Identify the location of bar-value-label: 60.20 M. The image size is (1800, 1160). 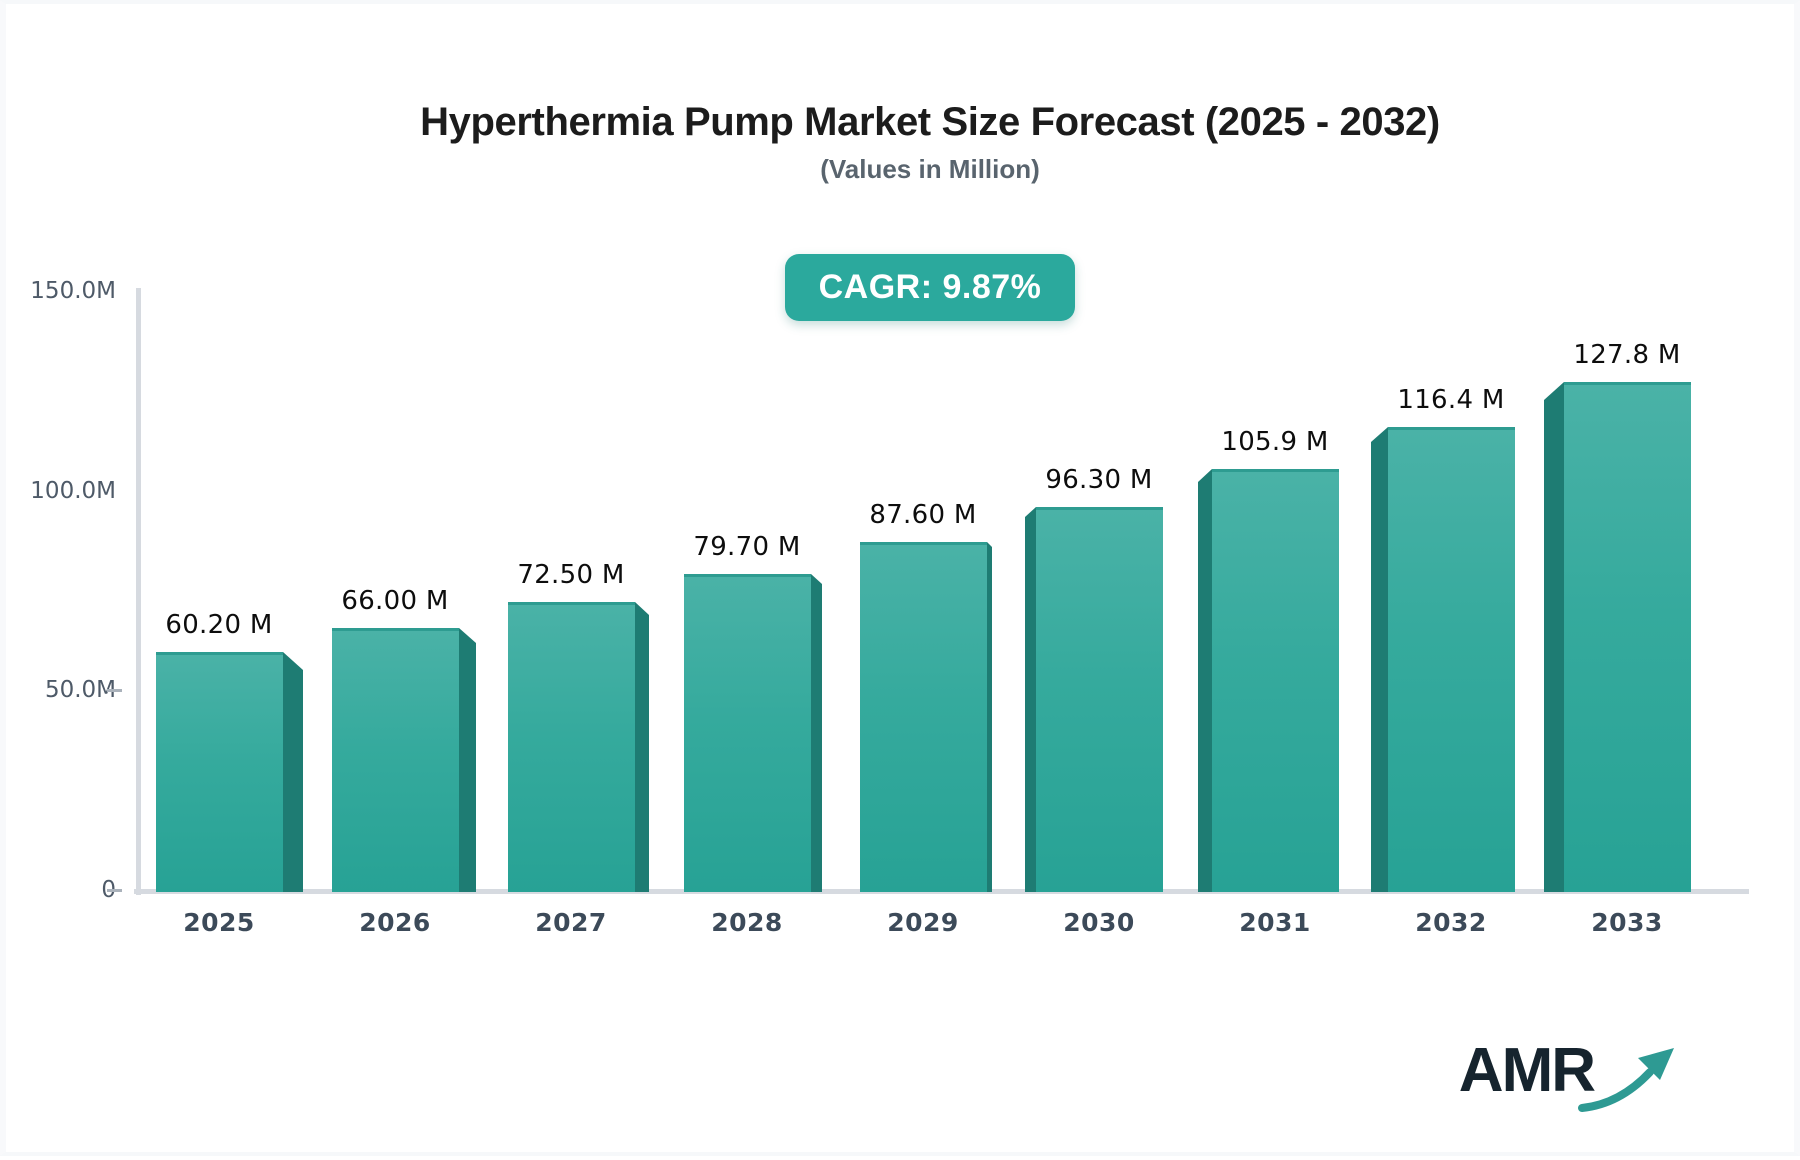
(219, 625).